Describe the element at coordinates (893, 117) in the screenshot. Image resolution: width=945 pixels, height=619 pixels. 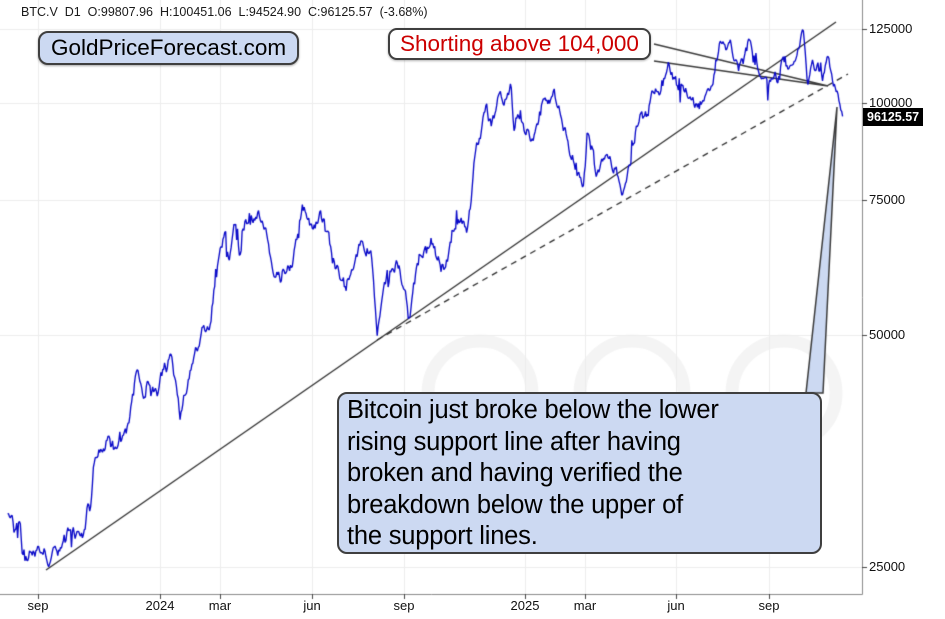
I see `last-price-badge: 96125.57` at that location.